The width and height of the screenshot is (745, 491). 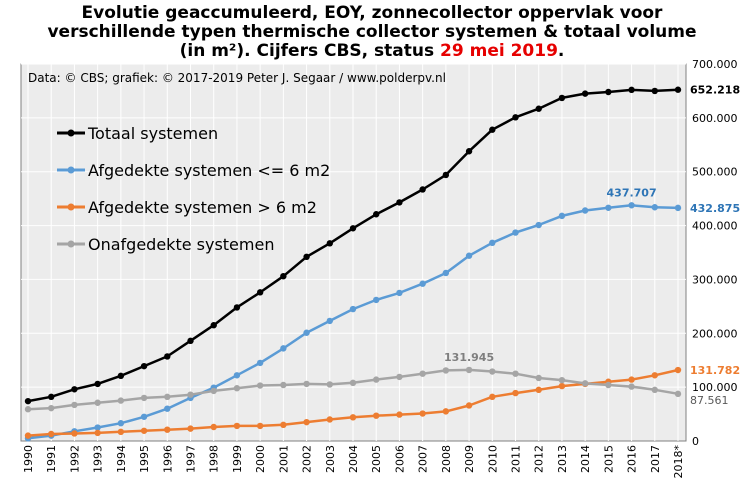 What do you see at coordinates (98, 459) in the screenshot?
I see `x-tick-label-3: 1993` at bounding box center [98, 459].